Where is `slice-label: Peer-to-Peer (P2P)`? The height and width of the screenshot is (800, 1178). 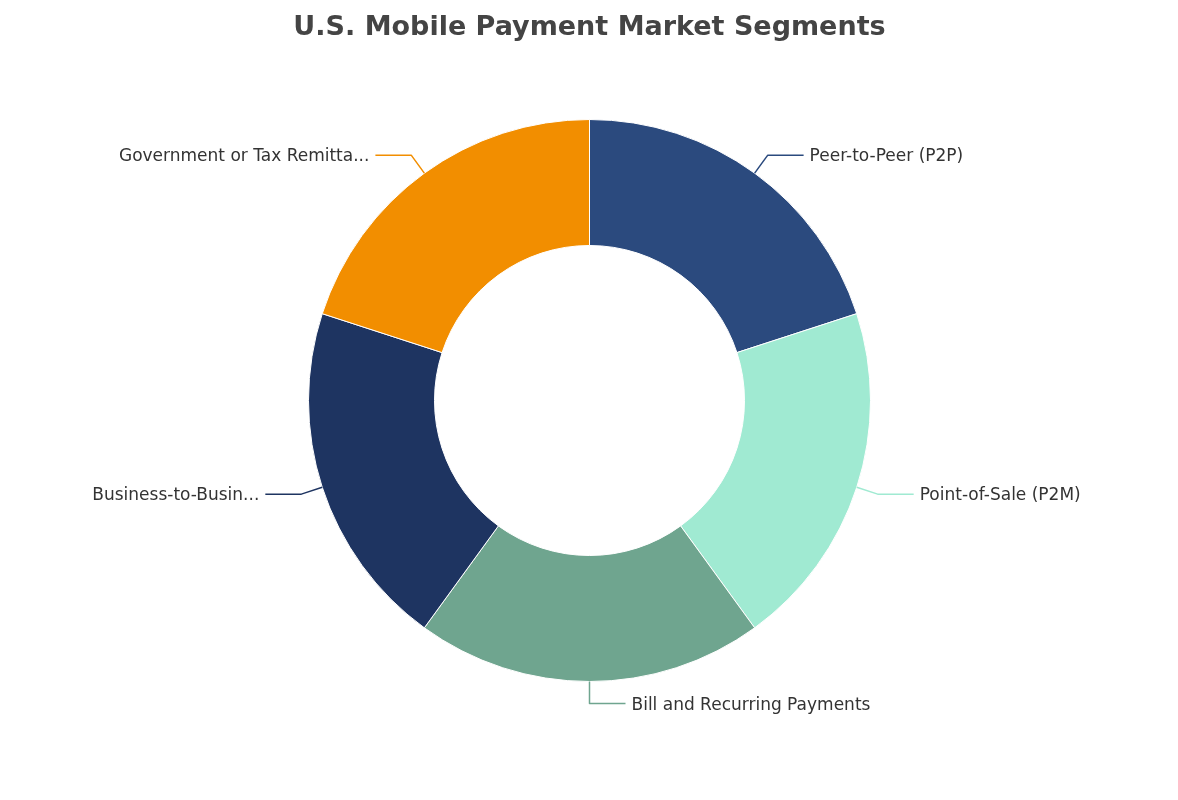
slice-label: Peer-to-Peer (P2P) is located at coordinates (886, 155).